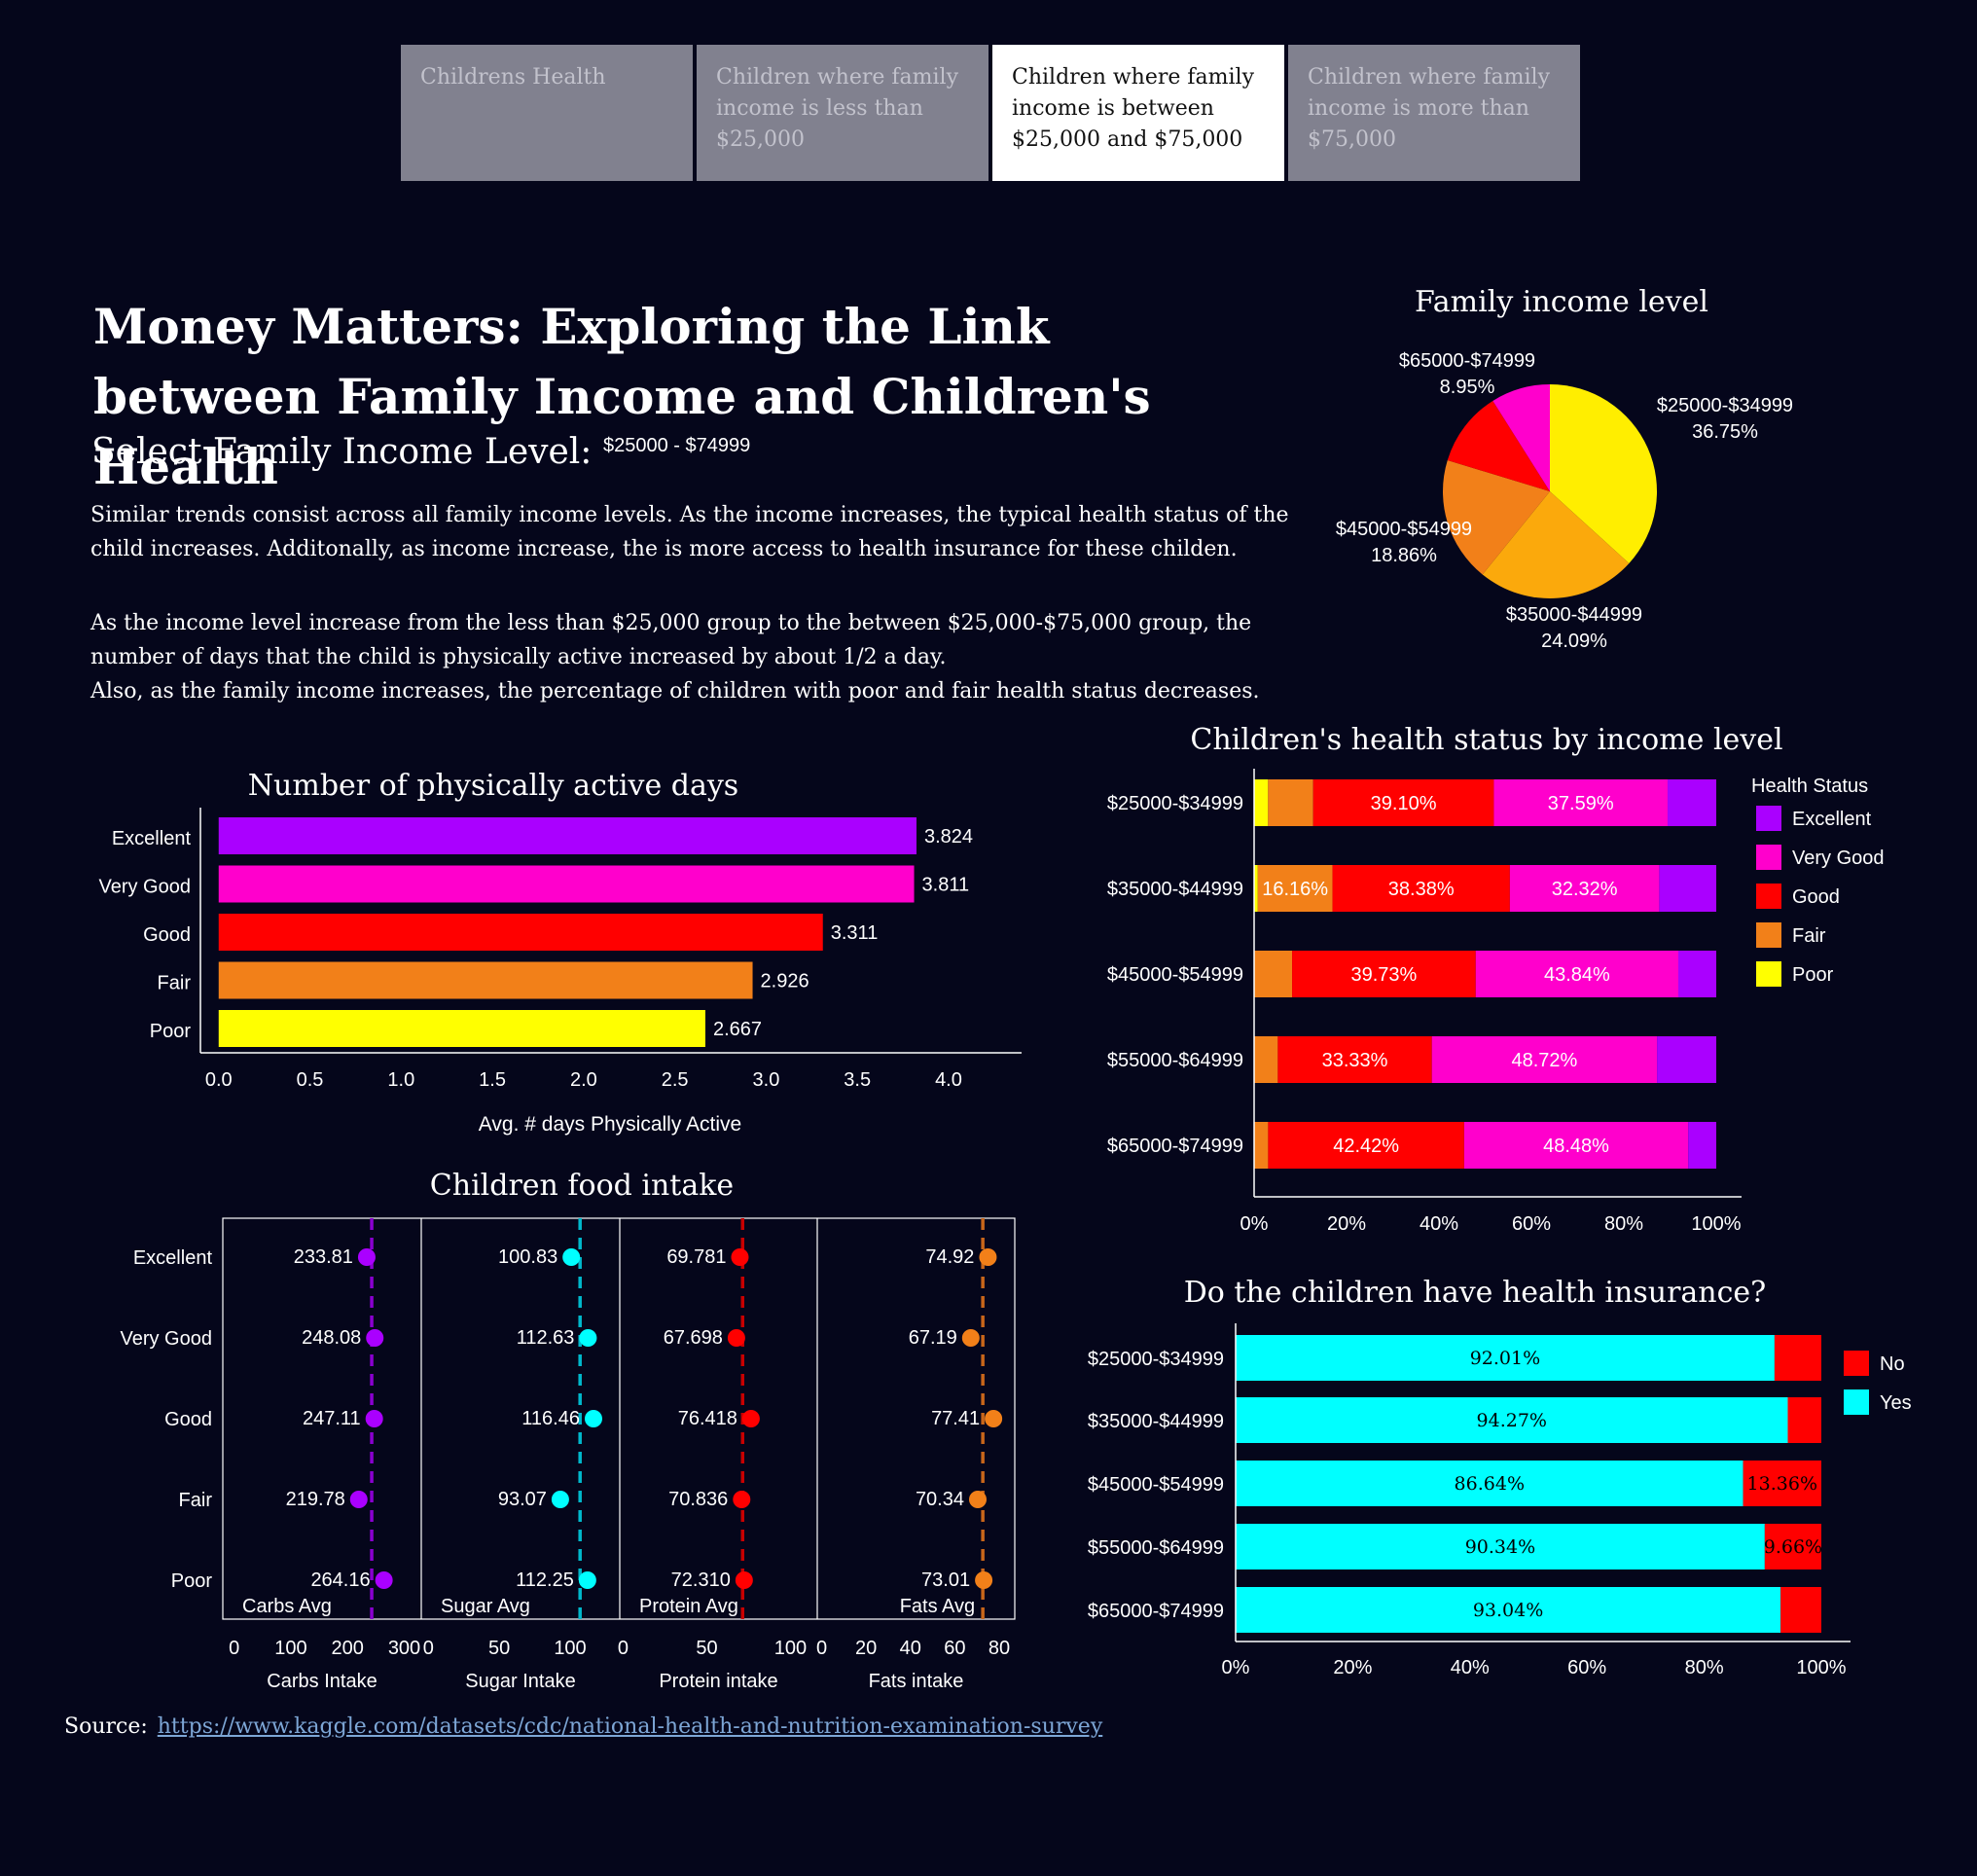 Image resolution: width=1977 pixels, height=1876 pixels. I want to click on ins-cat-3: $55000-$64999, so click(1156, 1548).